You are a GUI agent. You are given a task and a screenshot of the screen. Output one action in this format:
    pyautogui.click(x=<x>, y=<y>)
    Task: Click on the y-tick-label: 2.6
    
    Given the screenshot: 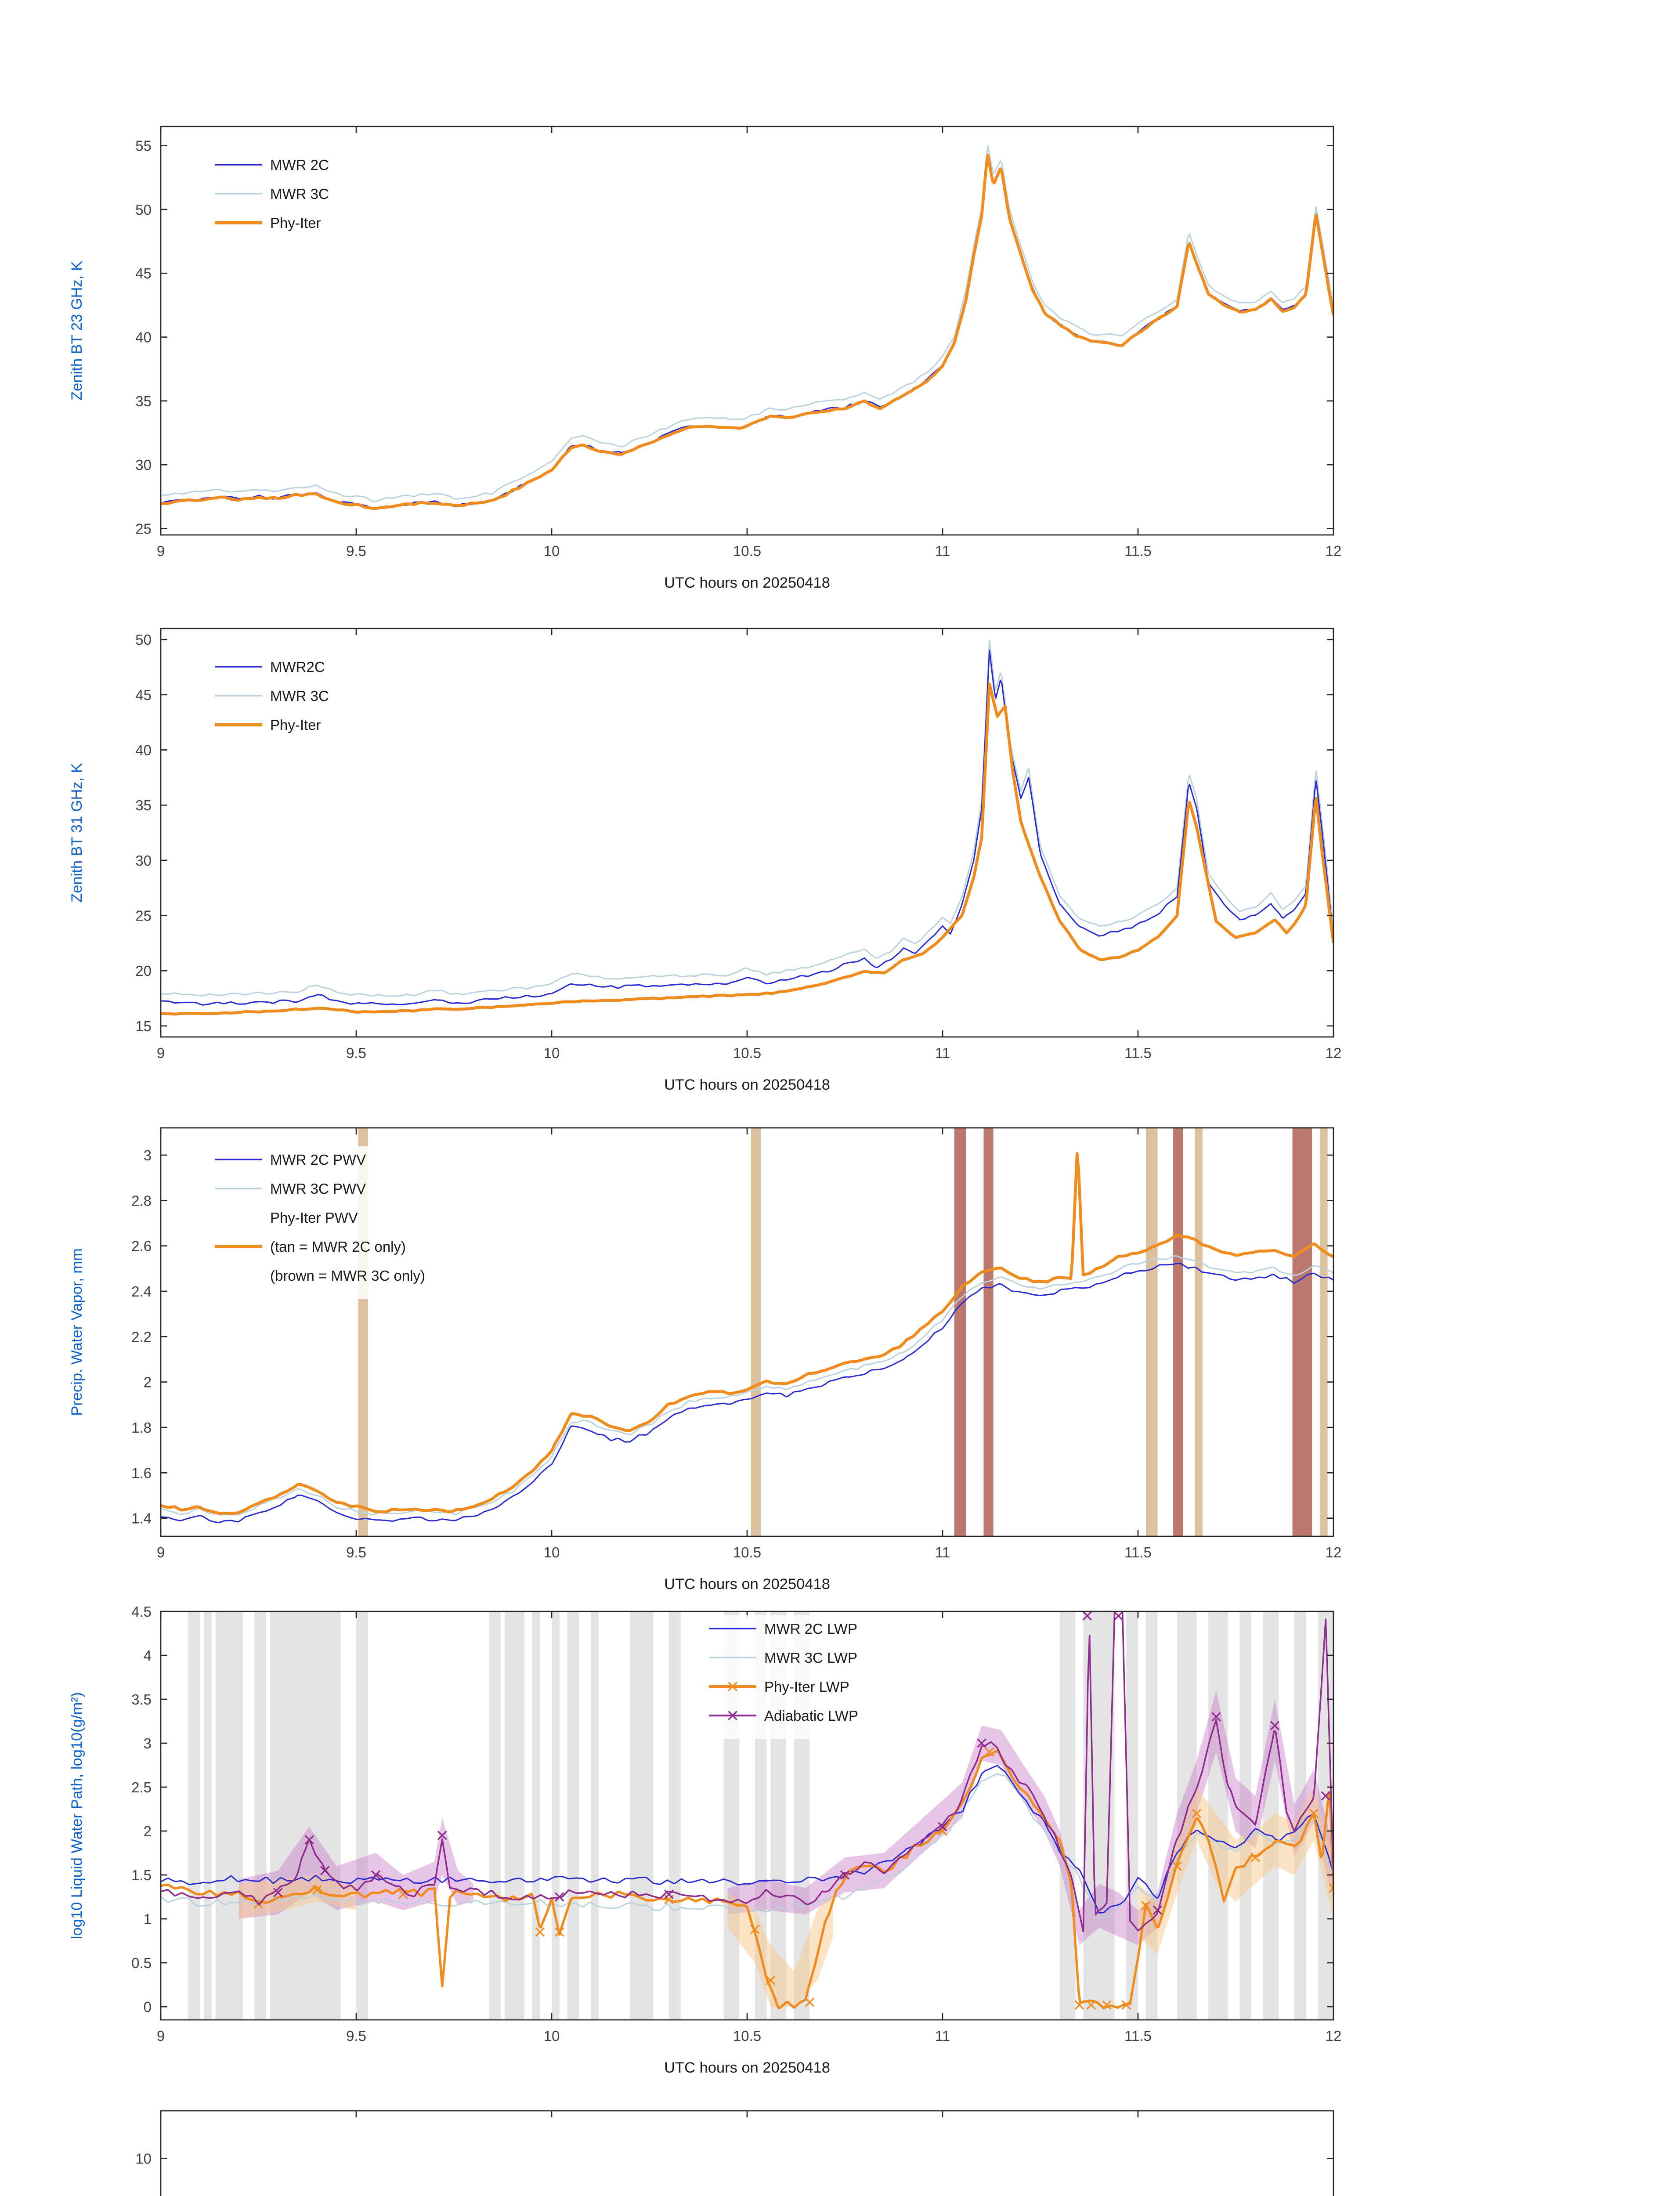 What is the action you would take?
    pyautogui.click(x=142, y=1246)
    